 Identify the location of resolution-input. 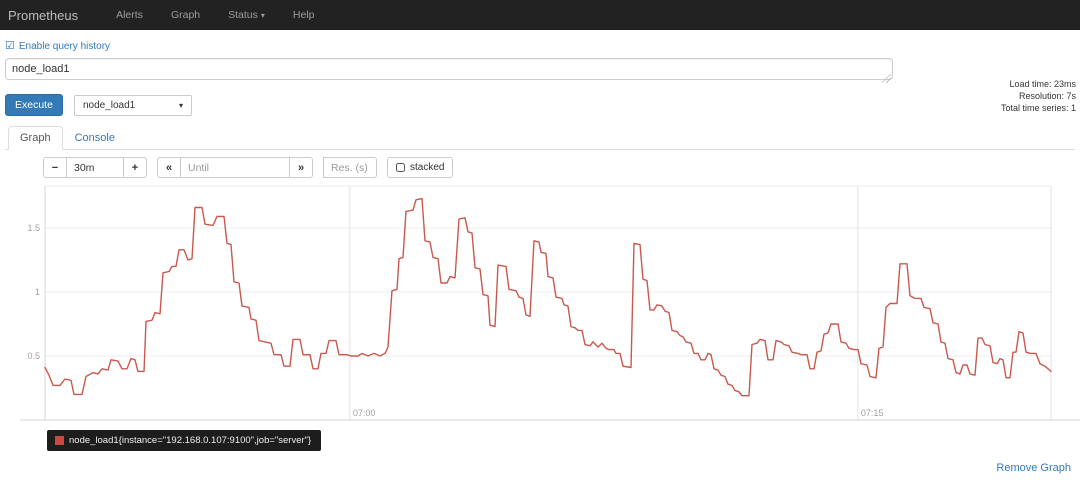
(350, 167).